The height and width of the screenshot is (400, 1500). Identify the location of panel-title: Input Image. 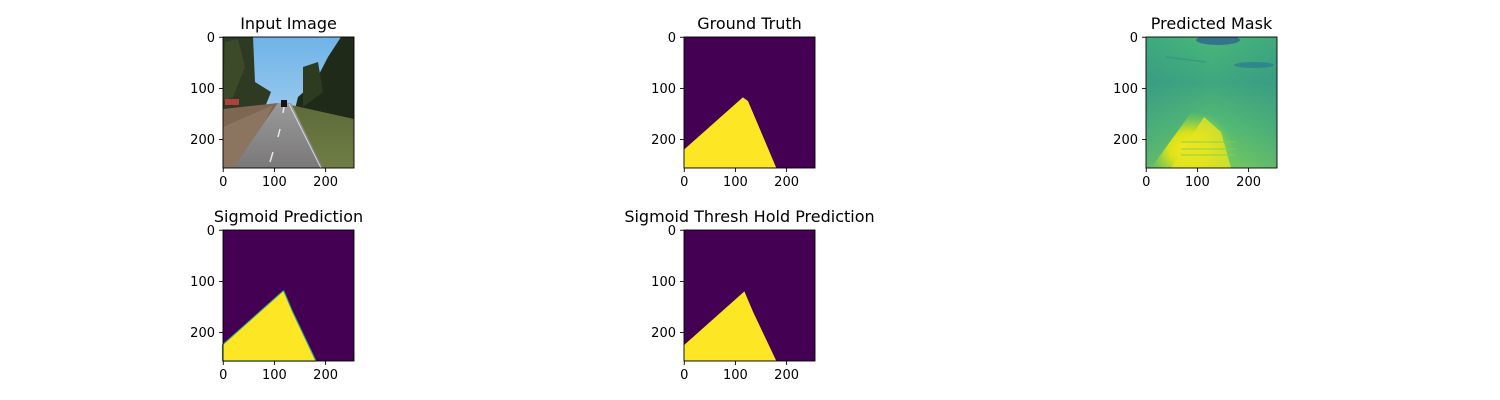
(288, 23).